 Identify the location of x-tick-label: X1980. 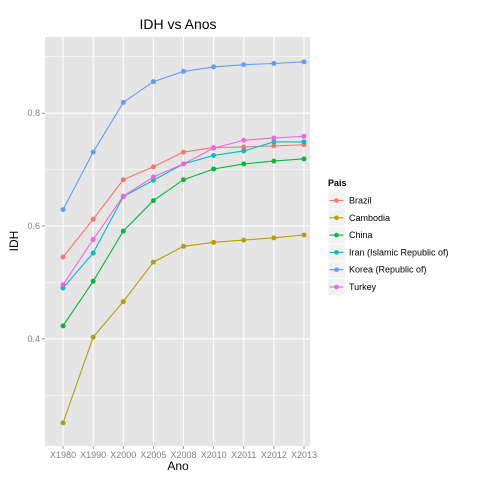
(63, 455).